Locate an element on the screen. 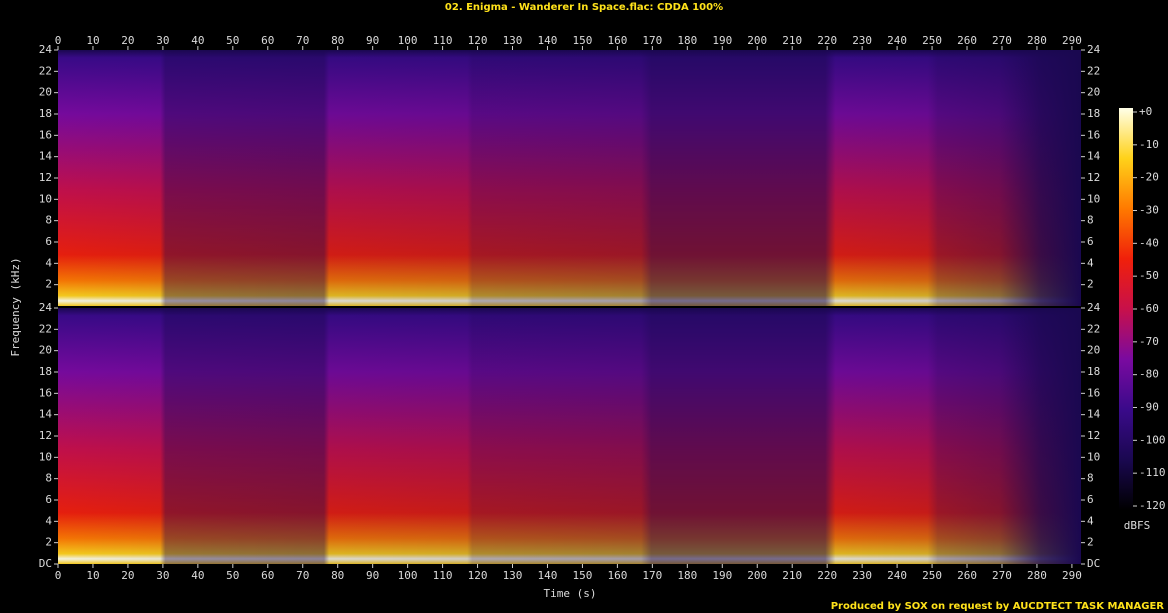  x-tick-label: 220 is located at coordinates (827, 575).